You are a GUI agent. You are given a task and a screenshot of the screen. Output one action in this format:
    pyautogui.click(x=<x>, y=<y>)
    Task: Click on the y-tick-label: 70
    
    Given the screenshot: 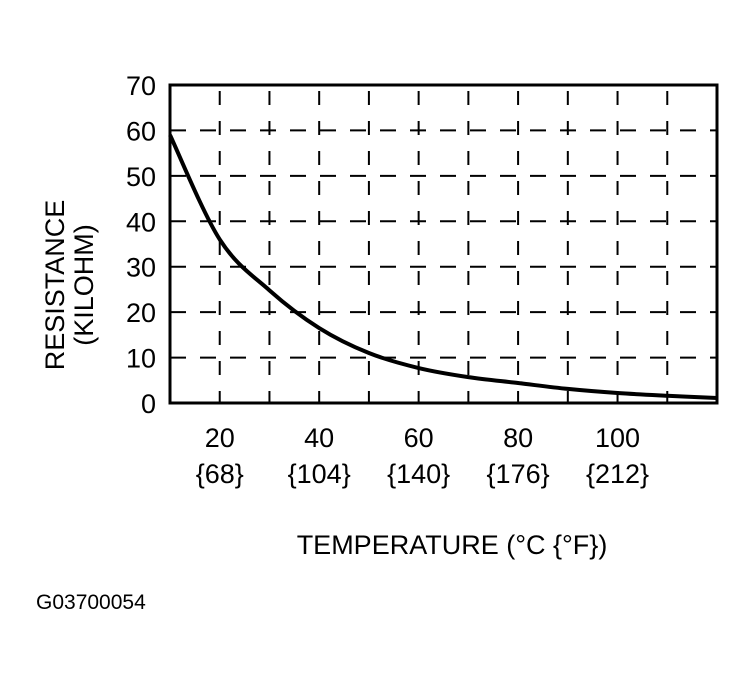 What is the action you would take?
    pyautogui.click(x=141, y=86)
    